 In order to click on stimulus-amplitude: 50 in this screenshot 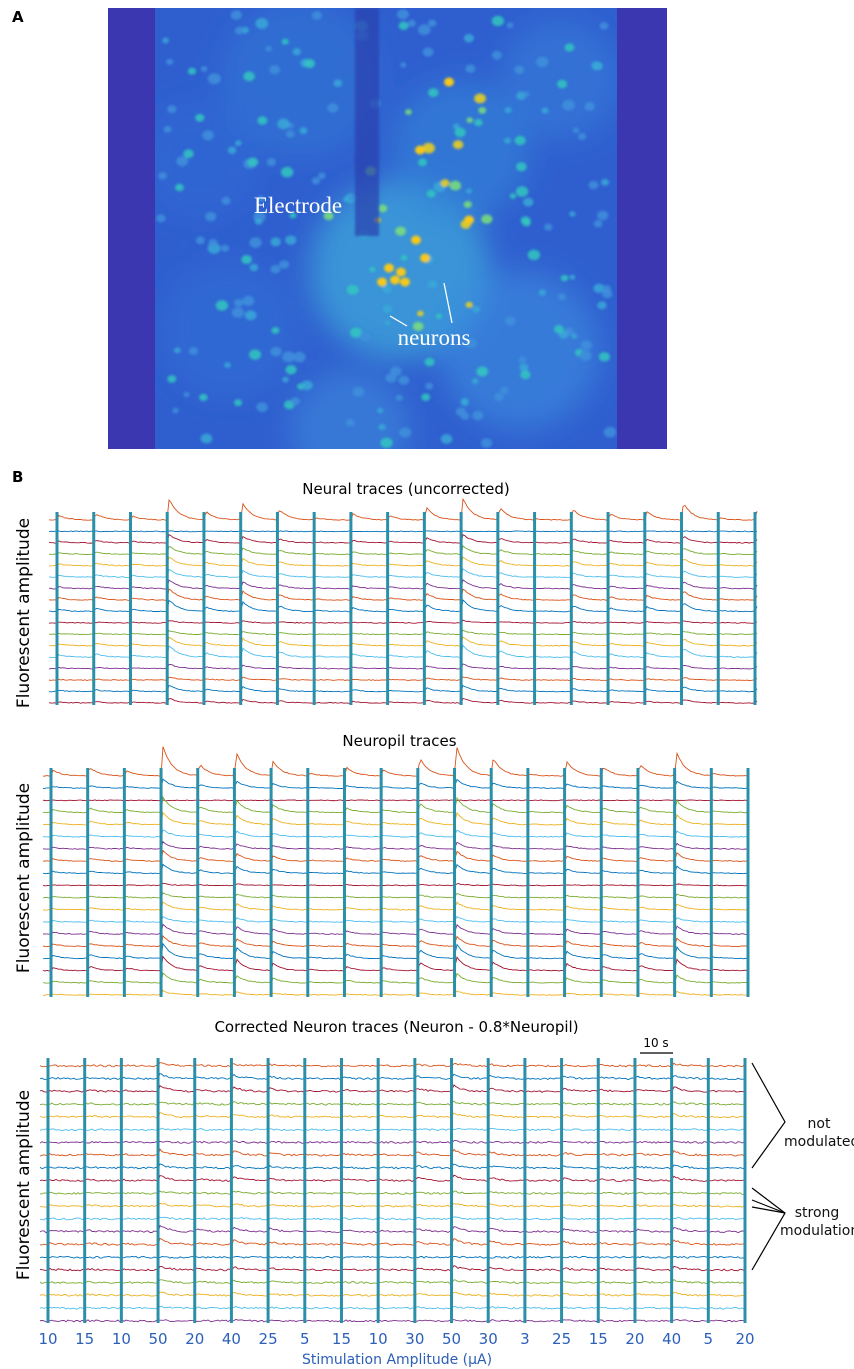, I will do `click(451, 1339)`.